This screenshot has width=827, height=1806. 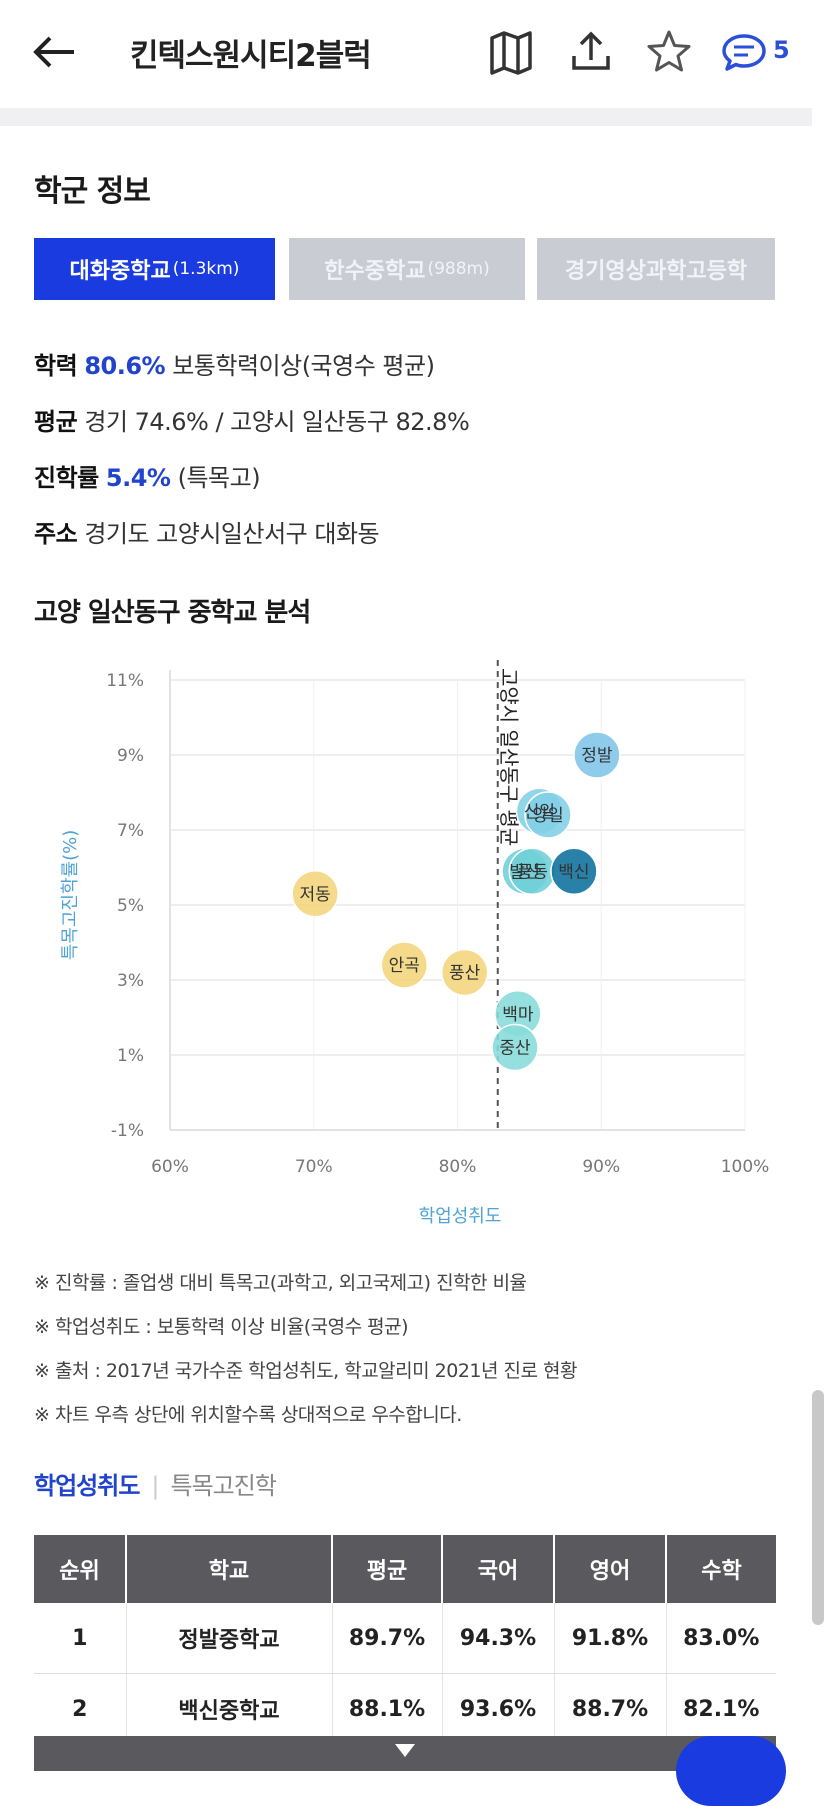 What do you see at coordinates (252, 419) in the screenshot?
I see `info-average: 평균 경기 74.6% / 고양시 일산동구 82.8%` at bounding box center [252, 419].